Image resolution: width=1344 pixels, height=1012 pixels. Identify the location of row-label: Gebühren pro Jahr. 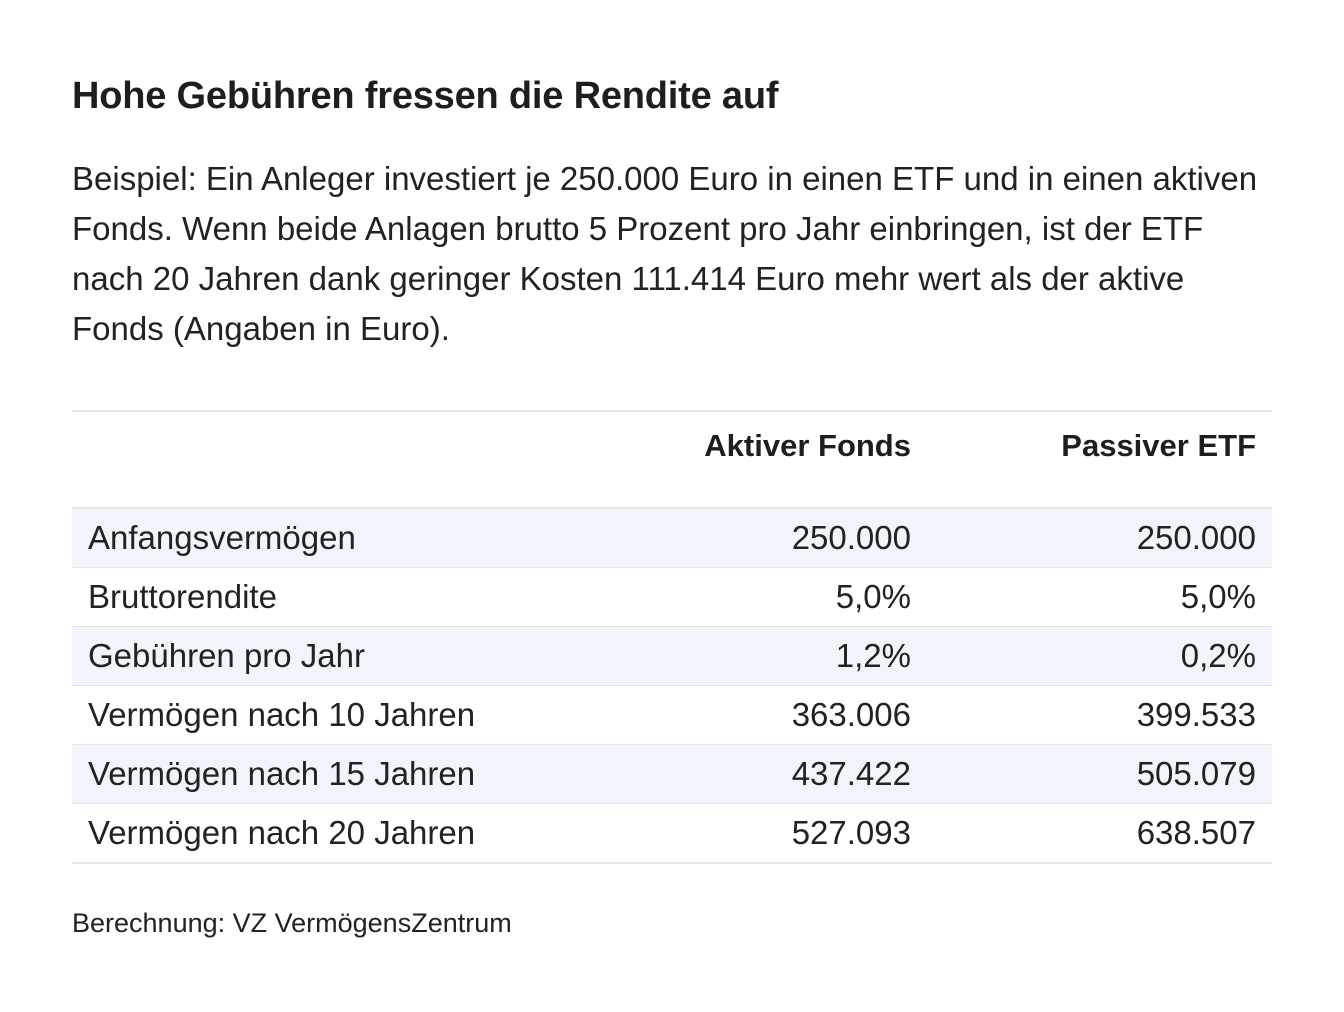
(357, 656).